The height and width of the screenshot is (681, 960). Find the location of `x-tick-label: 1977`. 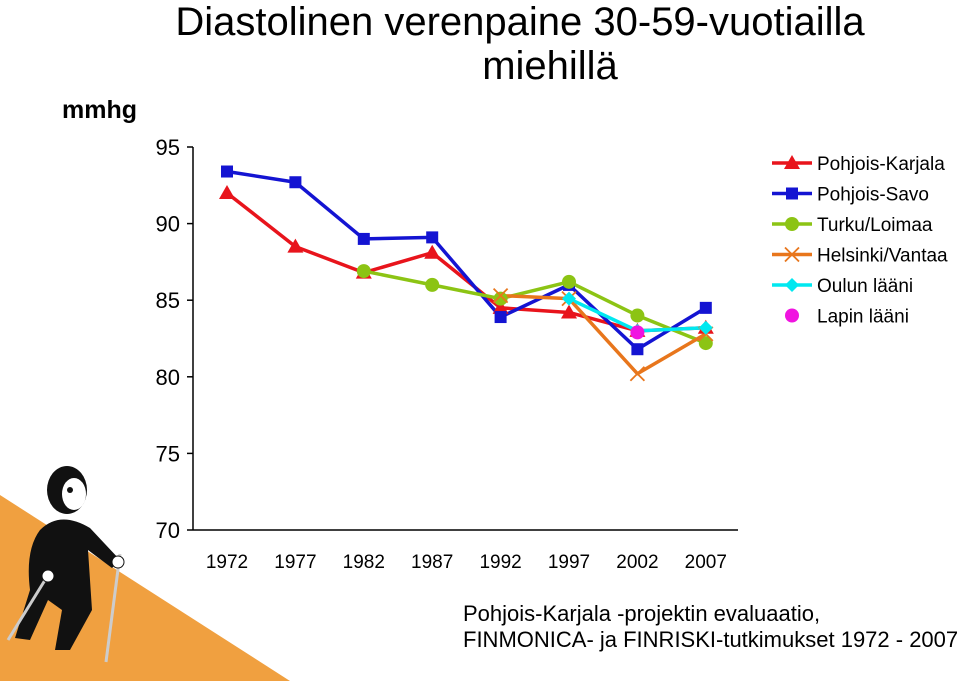

x-tick-label: 1977 is located at coordinates (295, 562).